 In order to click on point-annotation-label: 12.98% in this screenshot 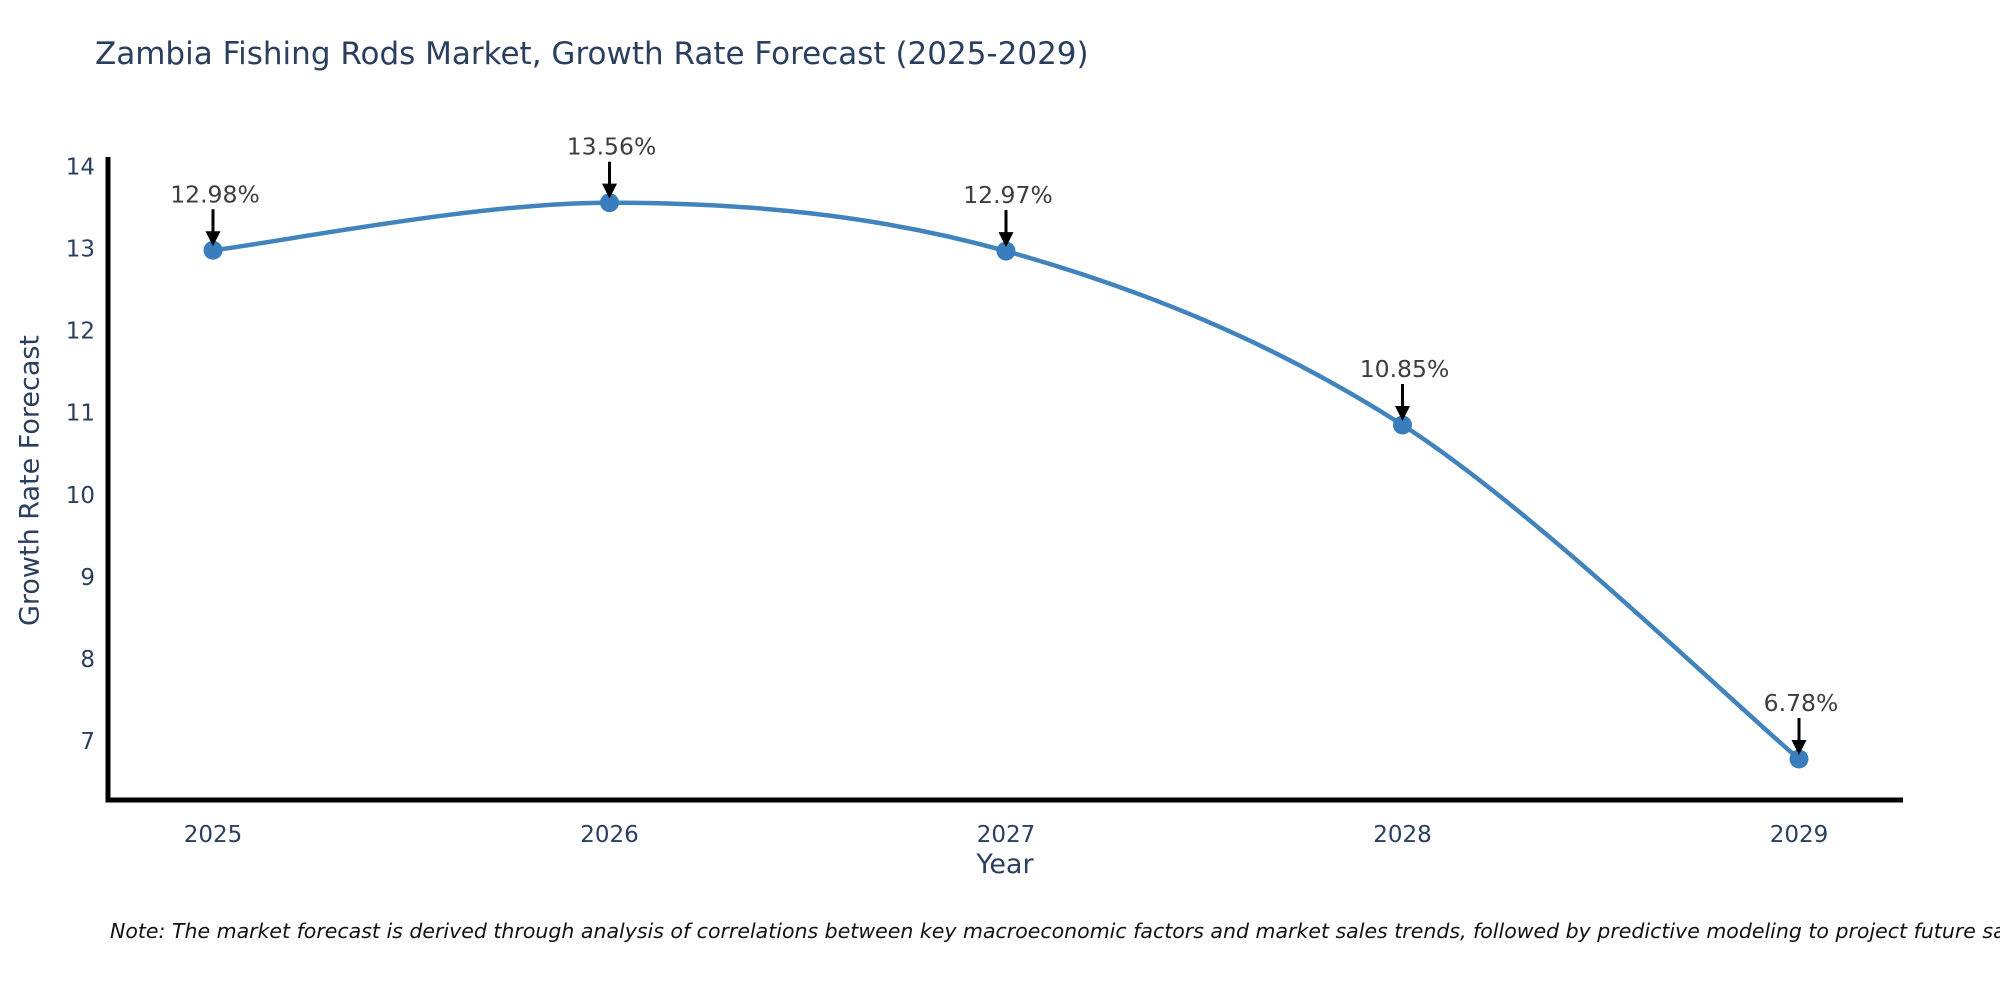, I will do `click(215, 194)`.